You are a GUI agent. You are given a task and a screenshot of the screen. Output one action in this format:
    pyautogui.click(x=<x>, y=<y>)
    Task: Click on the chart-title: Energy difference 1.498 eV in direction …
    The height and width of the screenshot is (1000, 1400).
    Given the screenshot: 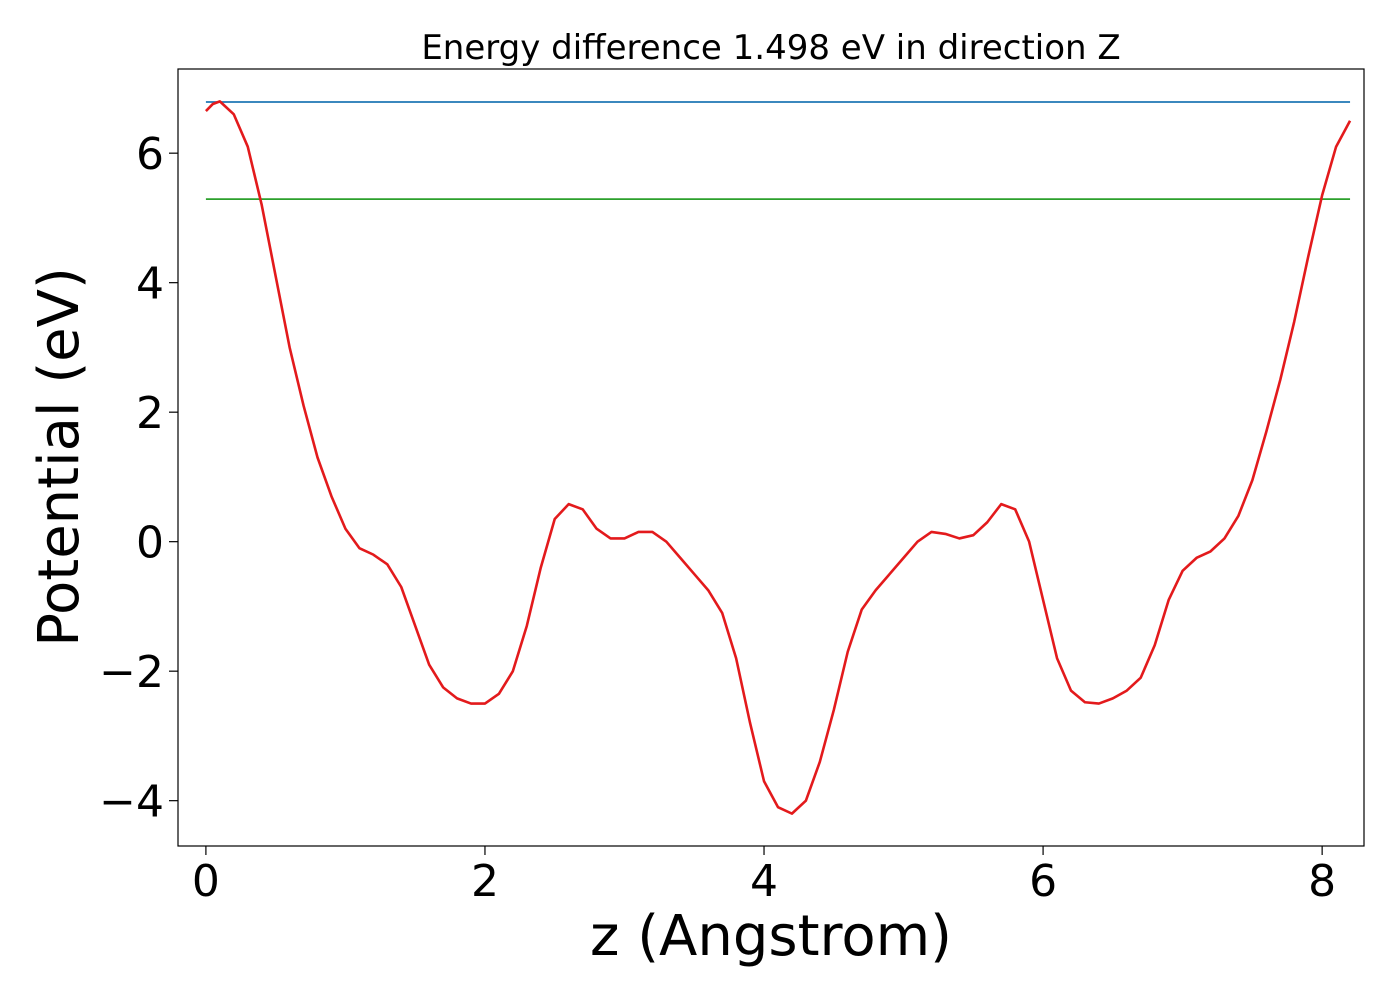 What is the action you would take?
    pyautogui.click(x=770, y=48)
    